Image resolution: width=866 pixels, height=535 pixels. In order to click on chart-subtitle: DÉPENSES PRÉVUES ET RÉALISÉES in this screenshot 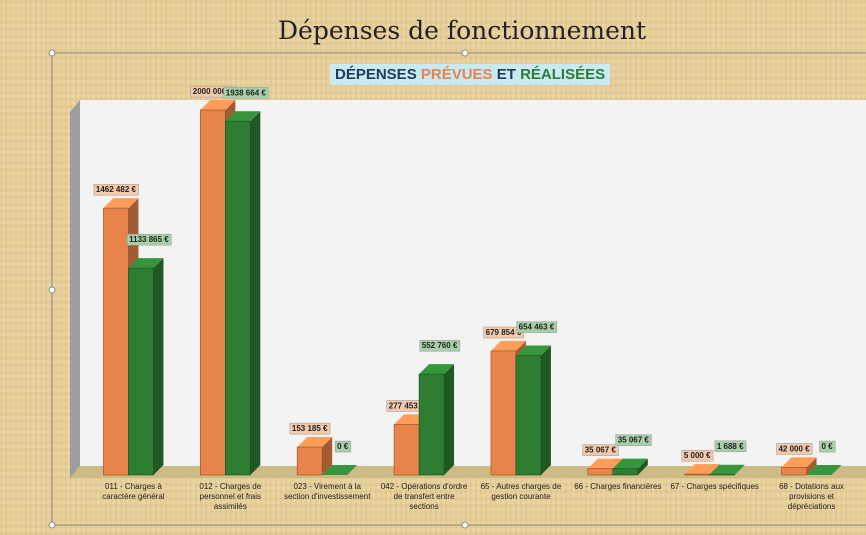, I will do `click(470, 74)`.